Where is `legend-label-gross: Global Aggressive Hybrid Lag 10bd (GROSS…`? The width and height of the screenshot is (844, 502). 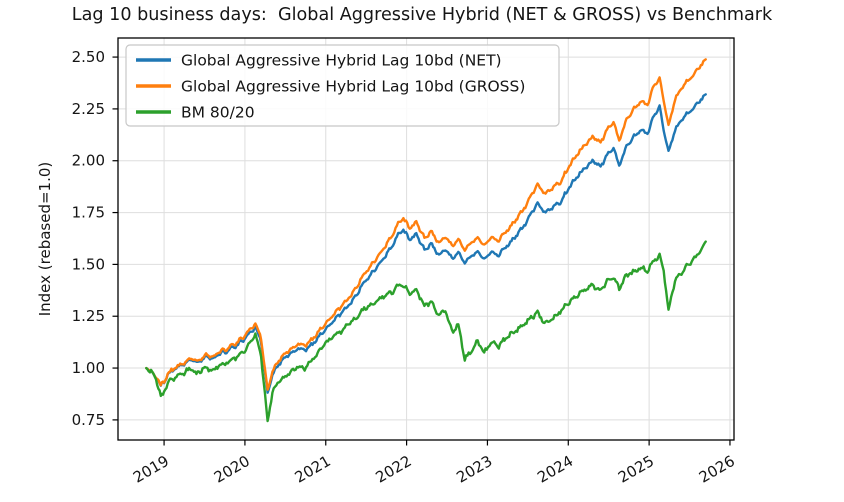
legend-label-gross: Global Aggressive Hybrid Lag 10bd (GROSS… is located at coordinates (353, 87).